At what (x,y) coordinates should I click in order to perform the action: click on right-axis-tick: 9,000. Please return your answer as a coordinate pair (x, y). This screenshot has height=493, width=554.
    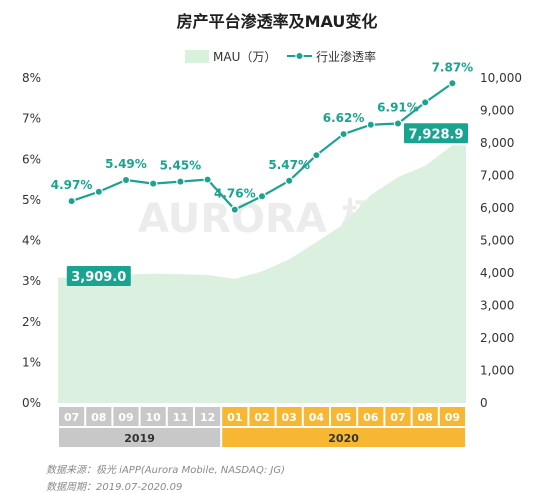
    Looking at the image, I should click on (497, 111).